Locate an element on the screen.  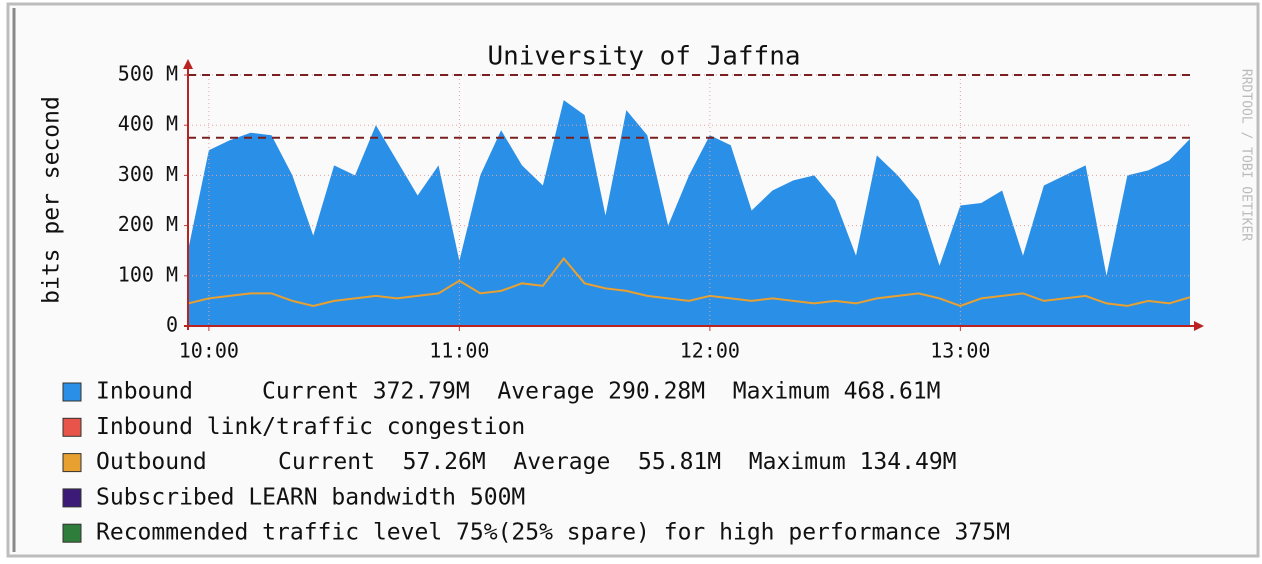
legend-text: Inbound link/traffic congestion is located at coordinates (310, 427).